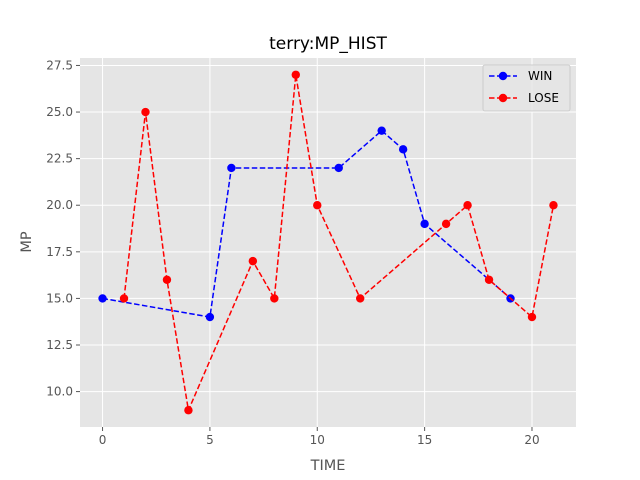 The height and width of the screenshot is (480, 640). I want to click on x-axis-label: TIME, so click(328, 466).